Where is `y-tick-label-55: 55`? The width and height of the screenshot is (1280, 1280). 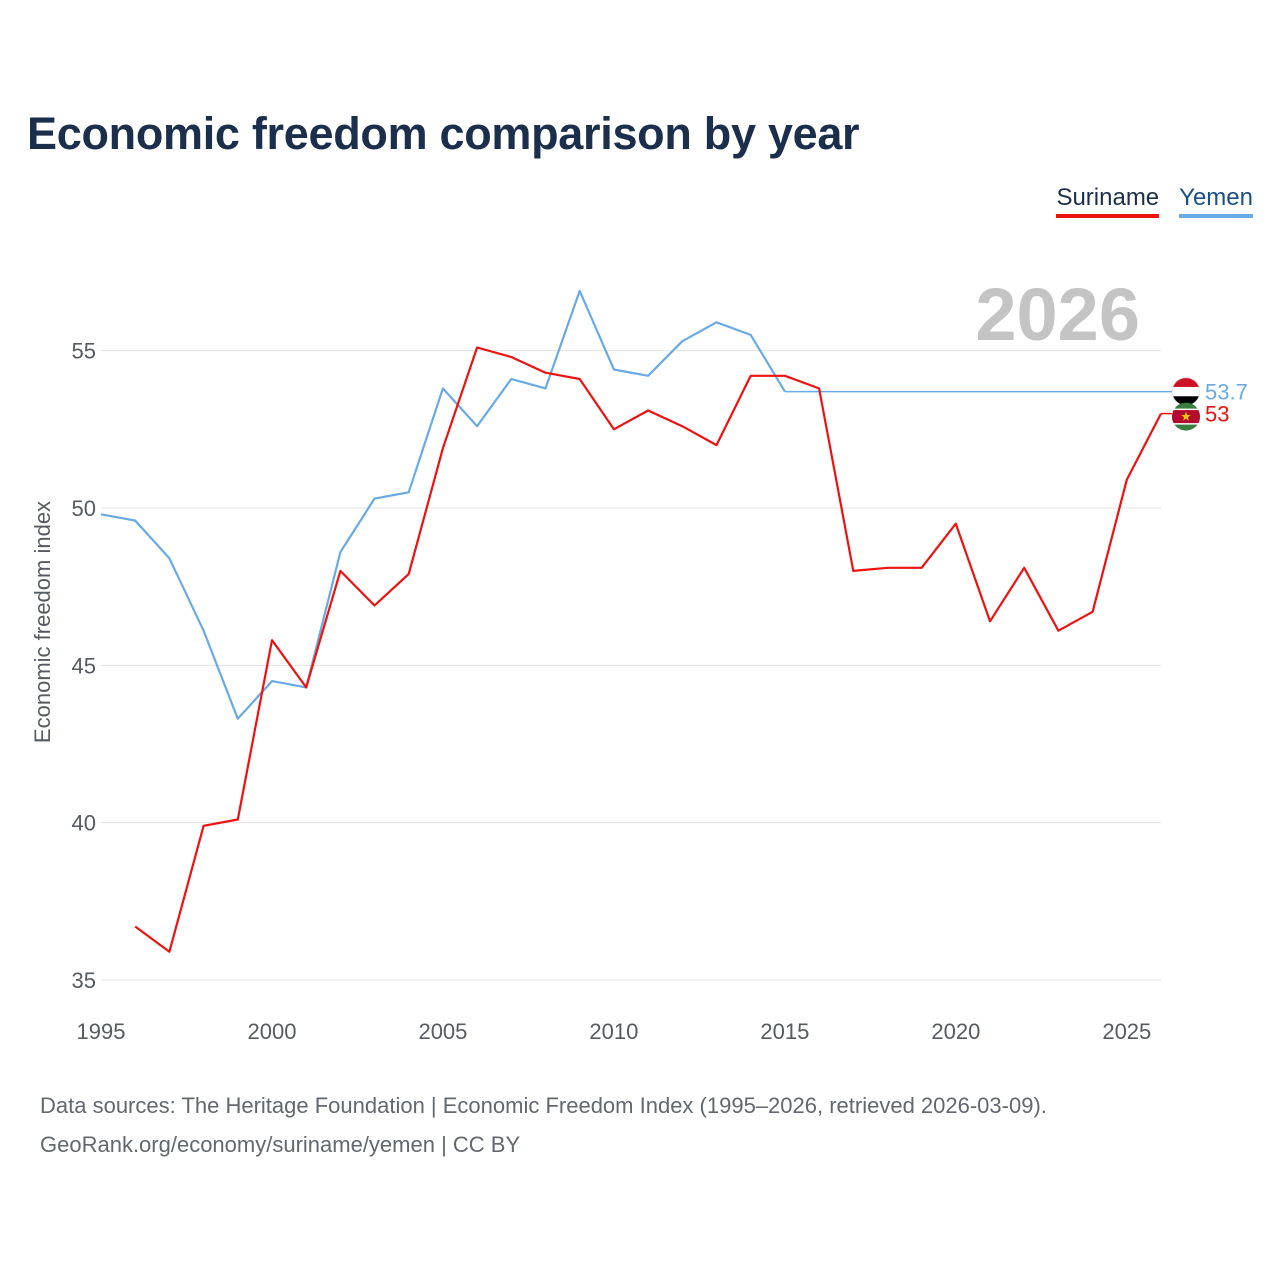
y-tick-label-55: 55 is located at coordinates (84, 351).